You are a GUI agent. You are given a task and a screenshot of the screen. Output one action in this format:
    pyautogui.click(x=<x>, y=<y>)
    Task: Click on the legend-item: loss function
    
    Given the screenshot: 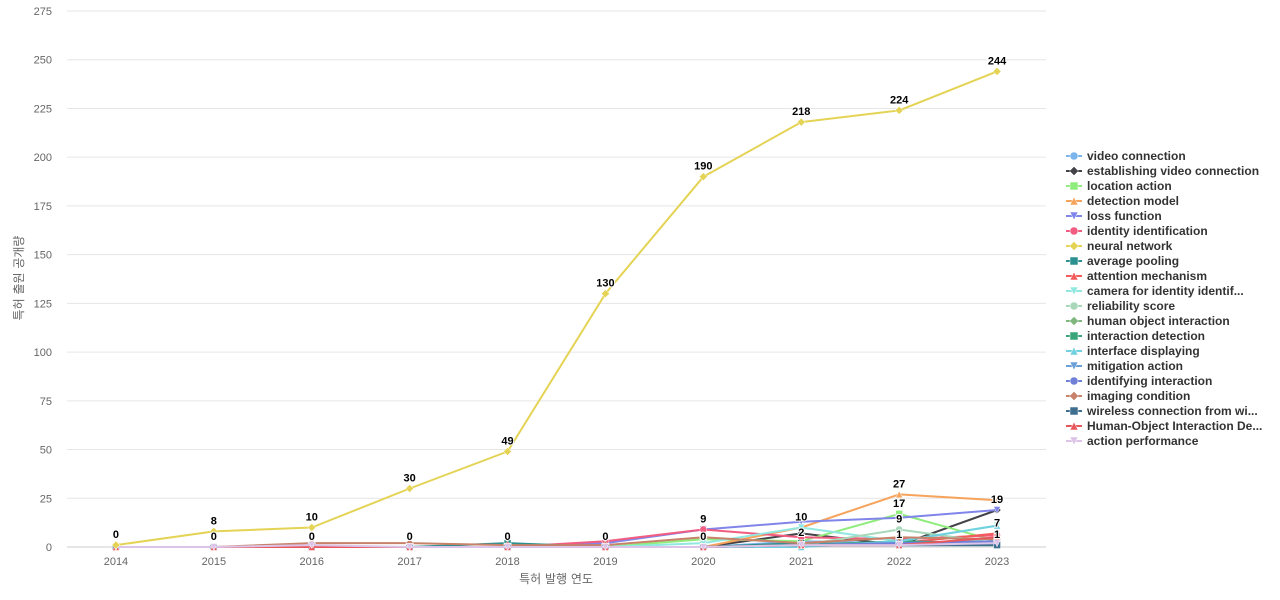 What is the action you would take?
    pyautogui.click(x=1171, y=215)
    